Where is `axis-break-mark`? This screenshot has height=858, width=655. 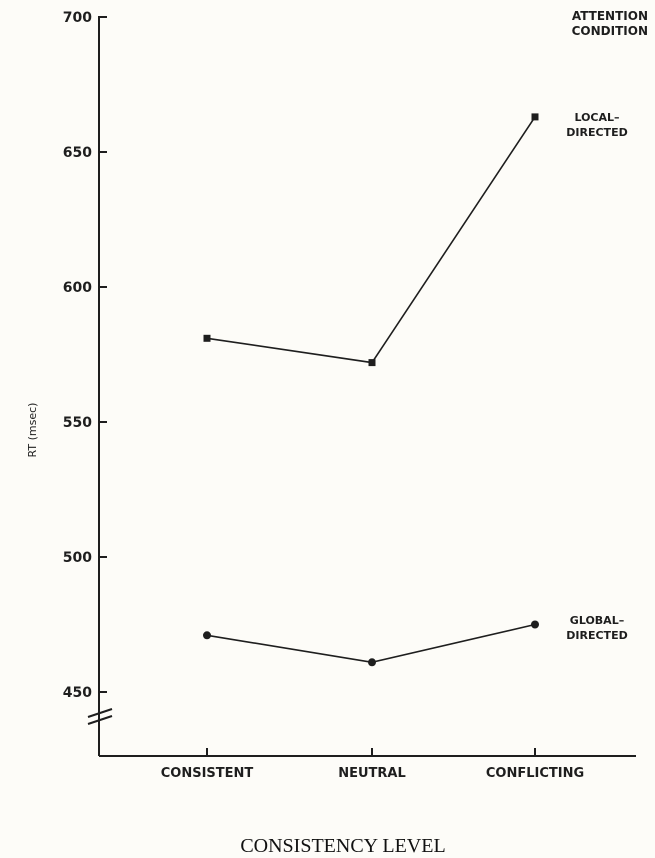 axis-break-mark is located at coordinates (100, 716).